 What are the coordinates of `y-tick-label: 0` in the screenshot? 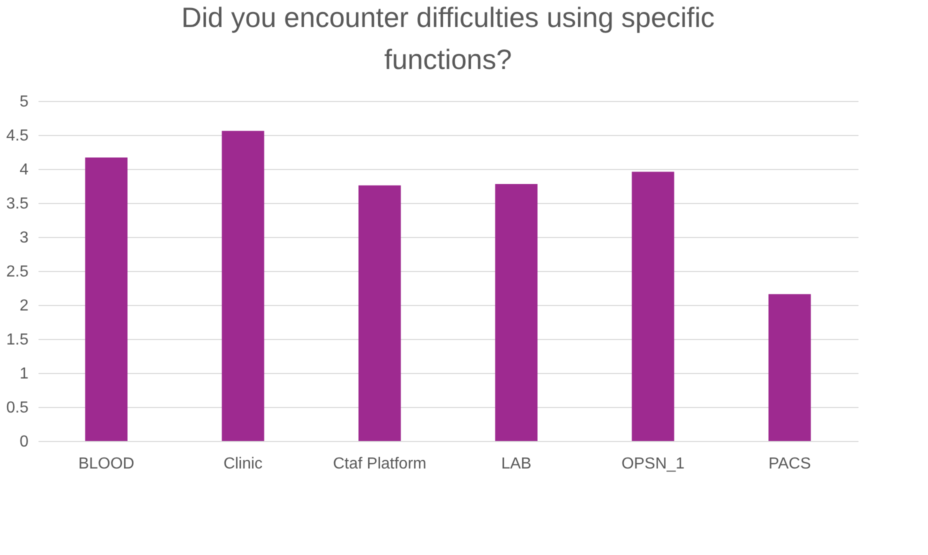 It's located at (24, 442).